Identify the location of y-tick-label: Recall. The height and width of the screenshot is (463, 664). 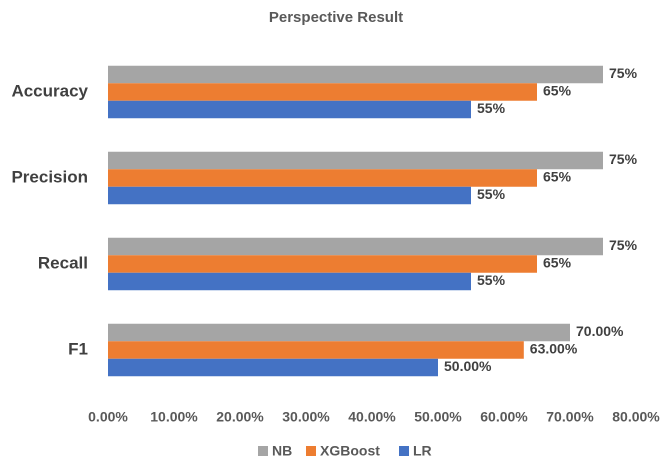
(63, 262).